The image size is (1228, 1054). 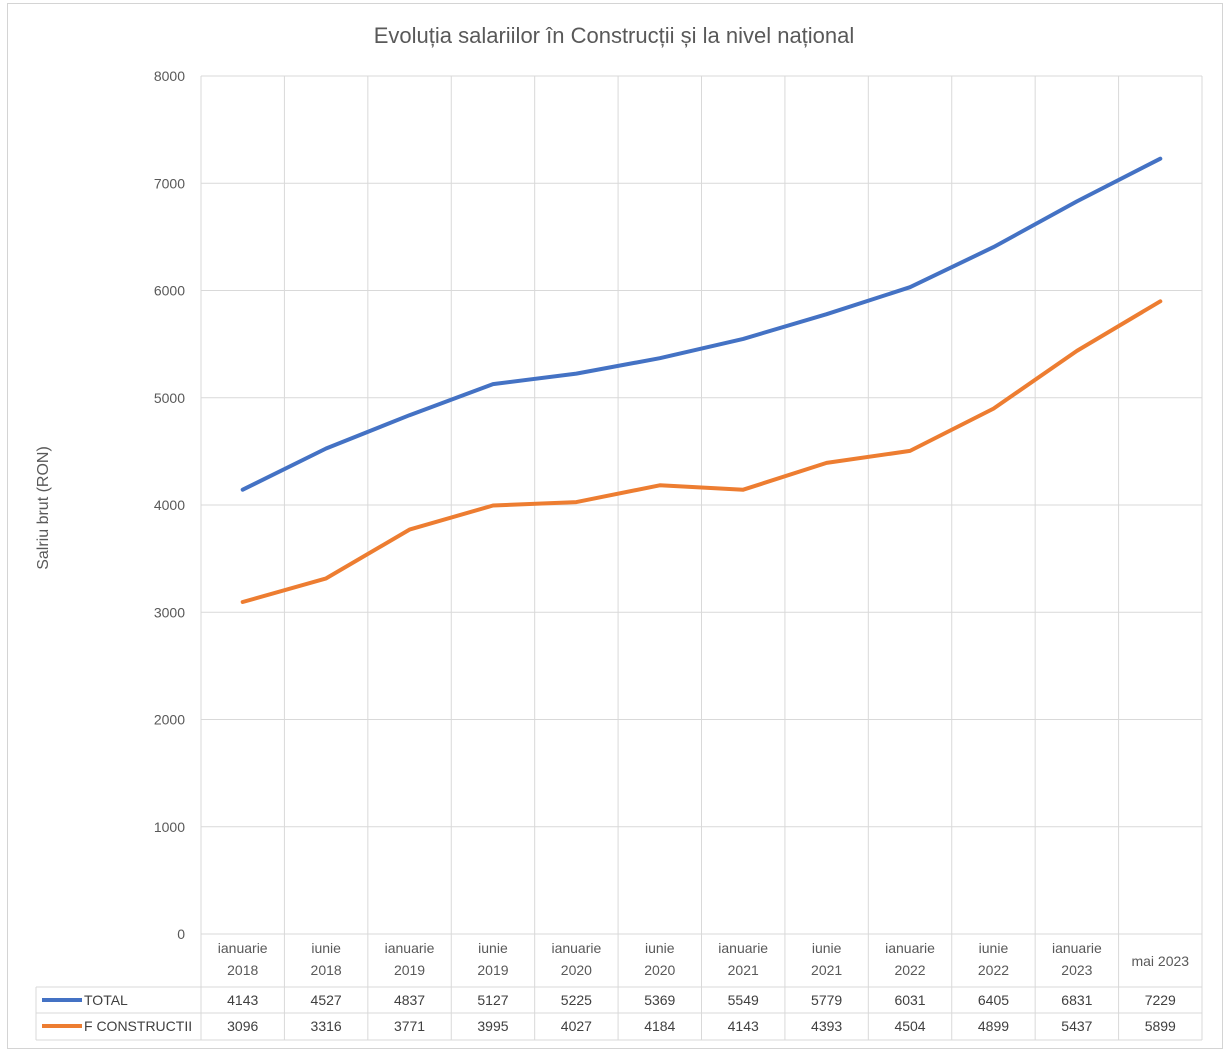 I want to click on table-cell: 4184, so click(x=659, y=1026).